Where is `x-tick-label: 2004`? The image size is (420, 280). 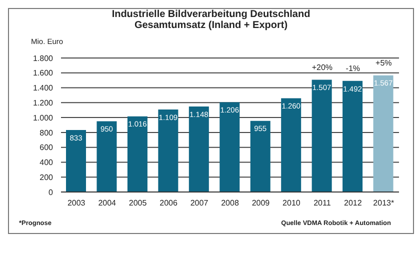
x-tick-label: 2004 is located at coordinates (107, 203).